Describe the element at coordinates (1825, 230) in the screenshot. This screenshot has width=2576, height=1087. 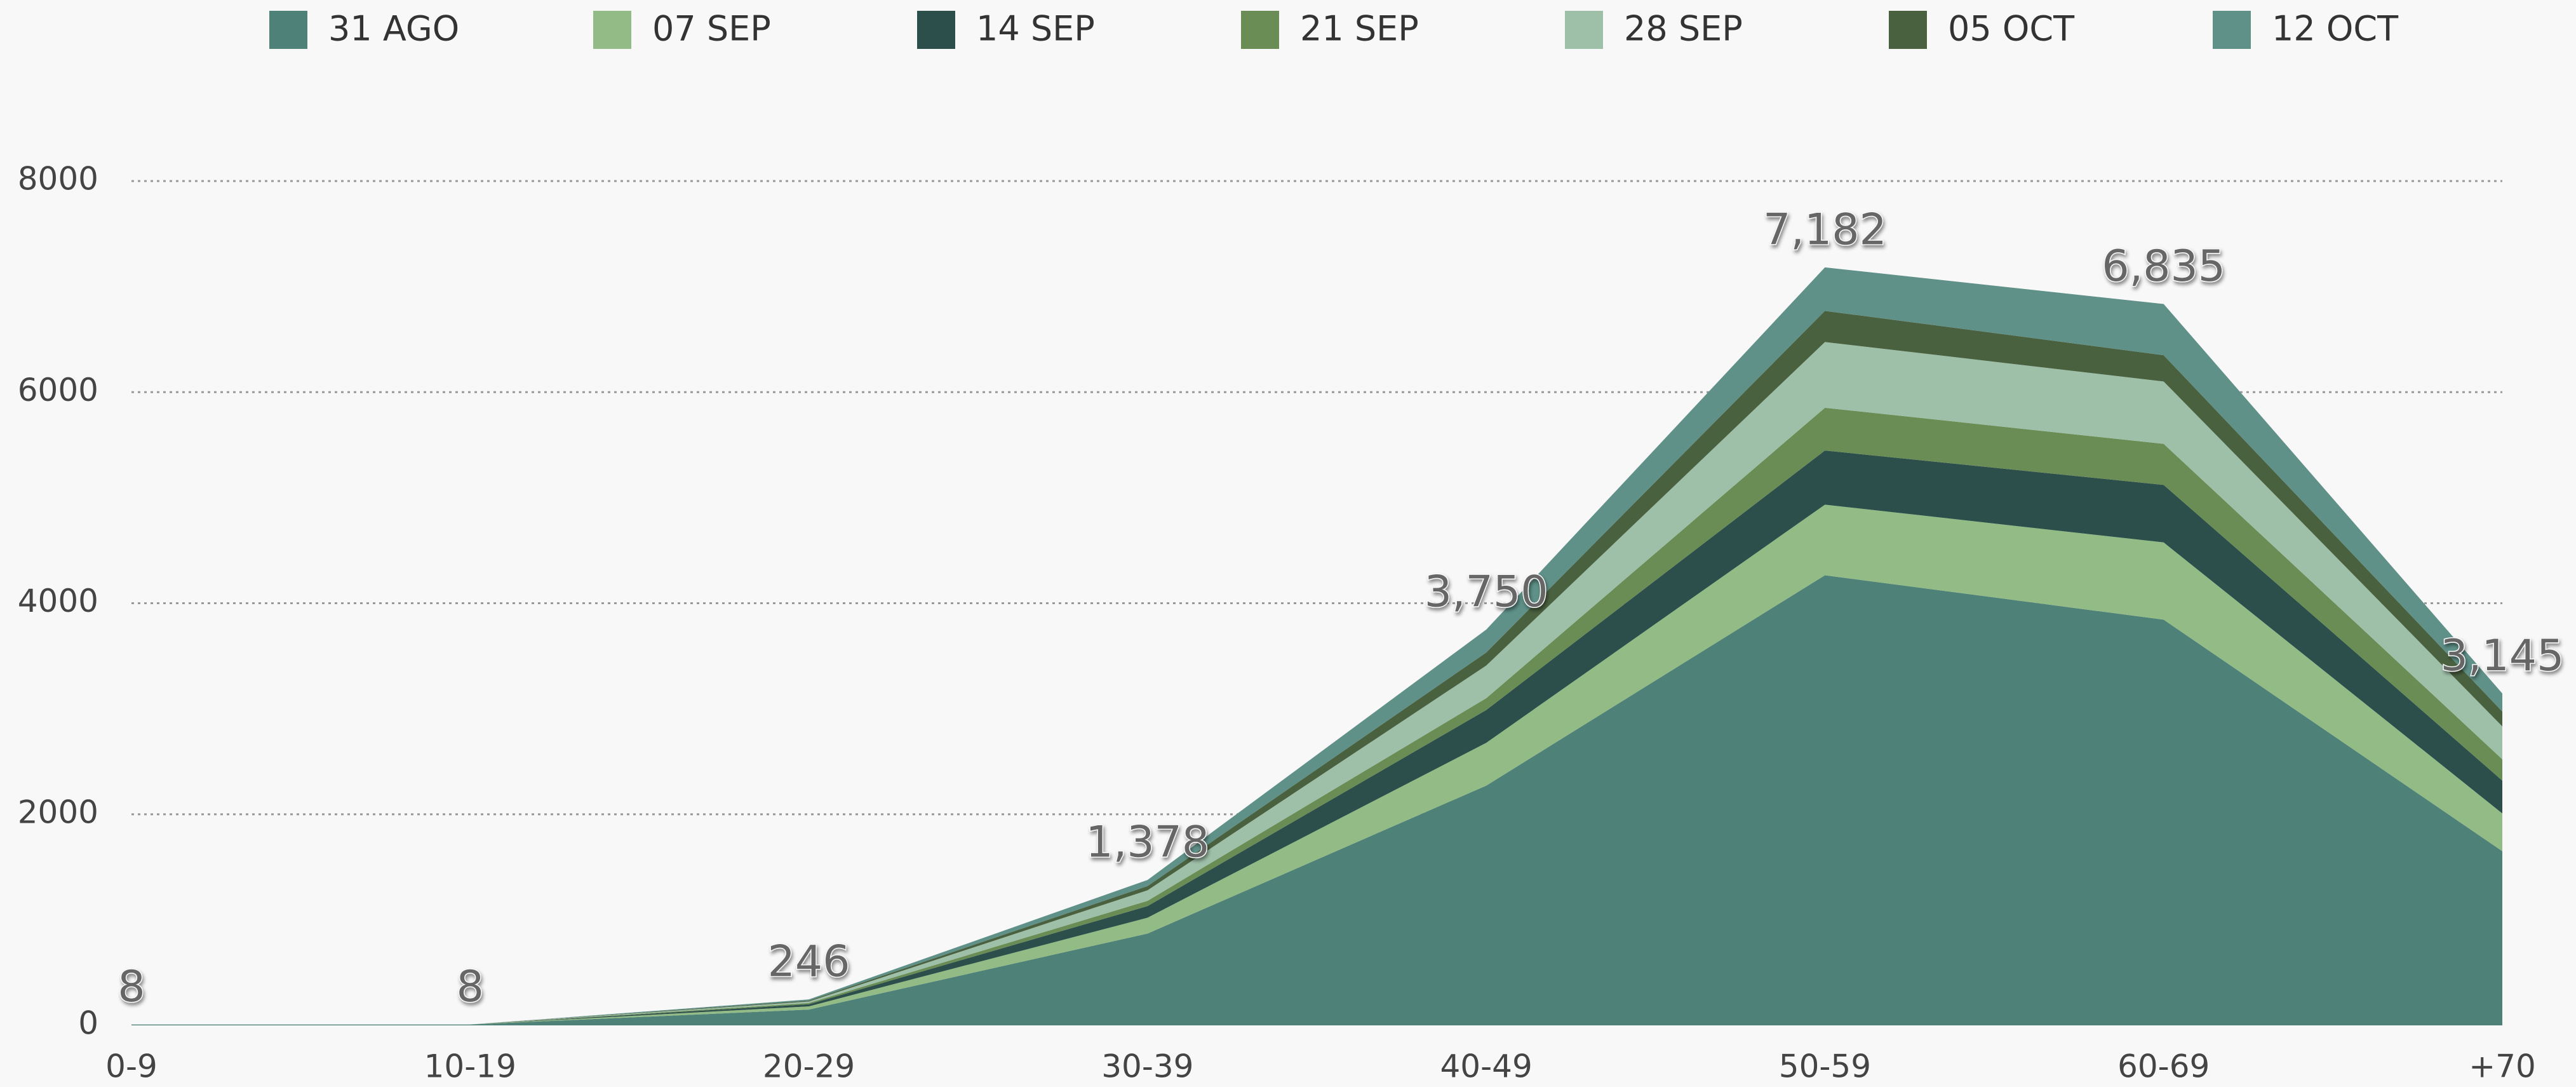
I see `total-label: 7,182` at that location.